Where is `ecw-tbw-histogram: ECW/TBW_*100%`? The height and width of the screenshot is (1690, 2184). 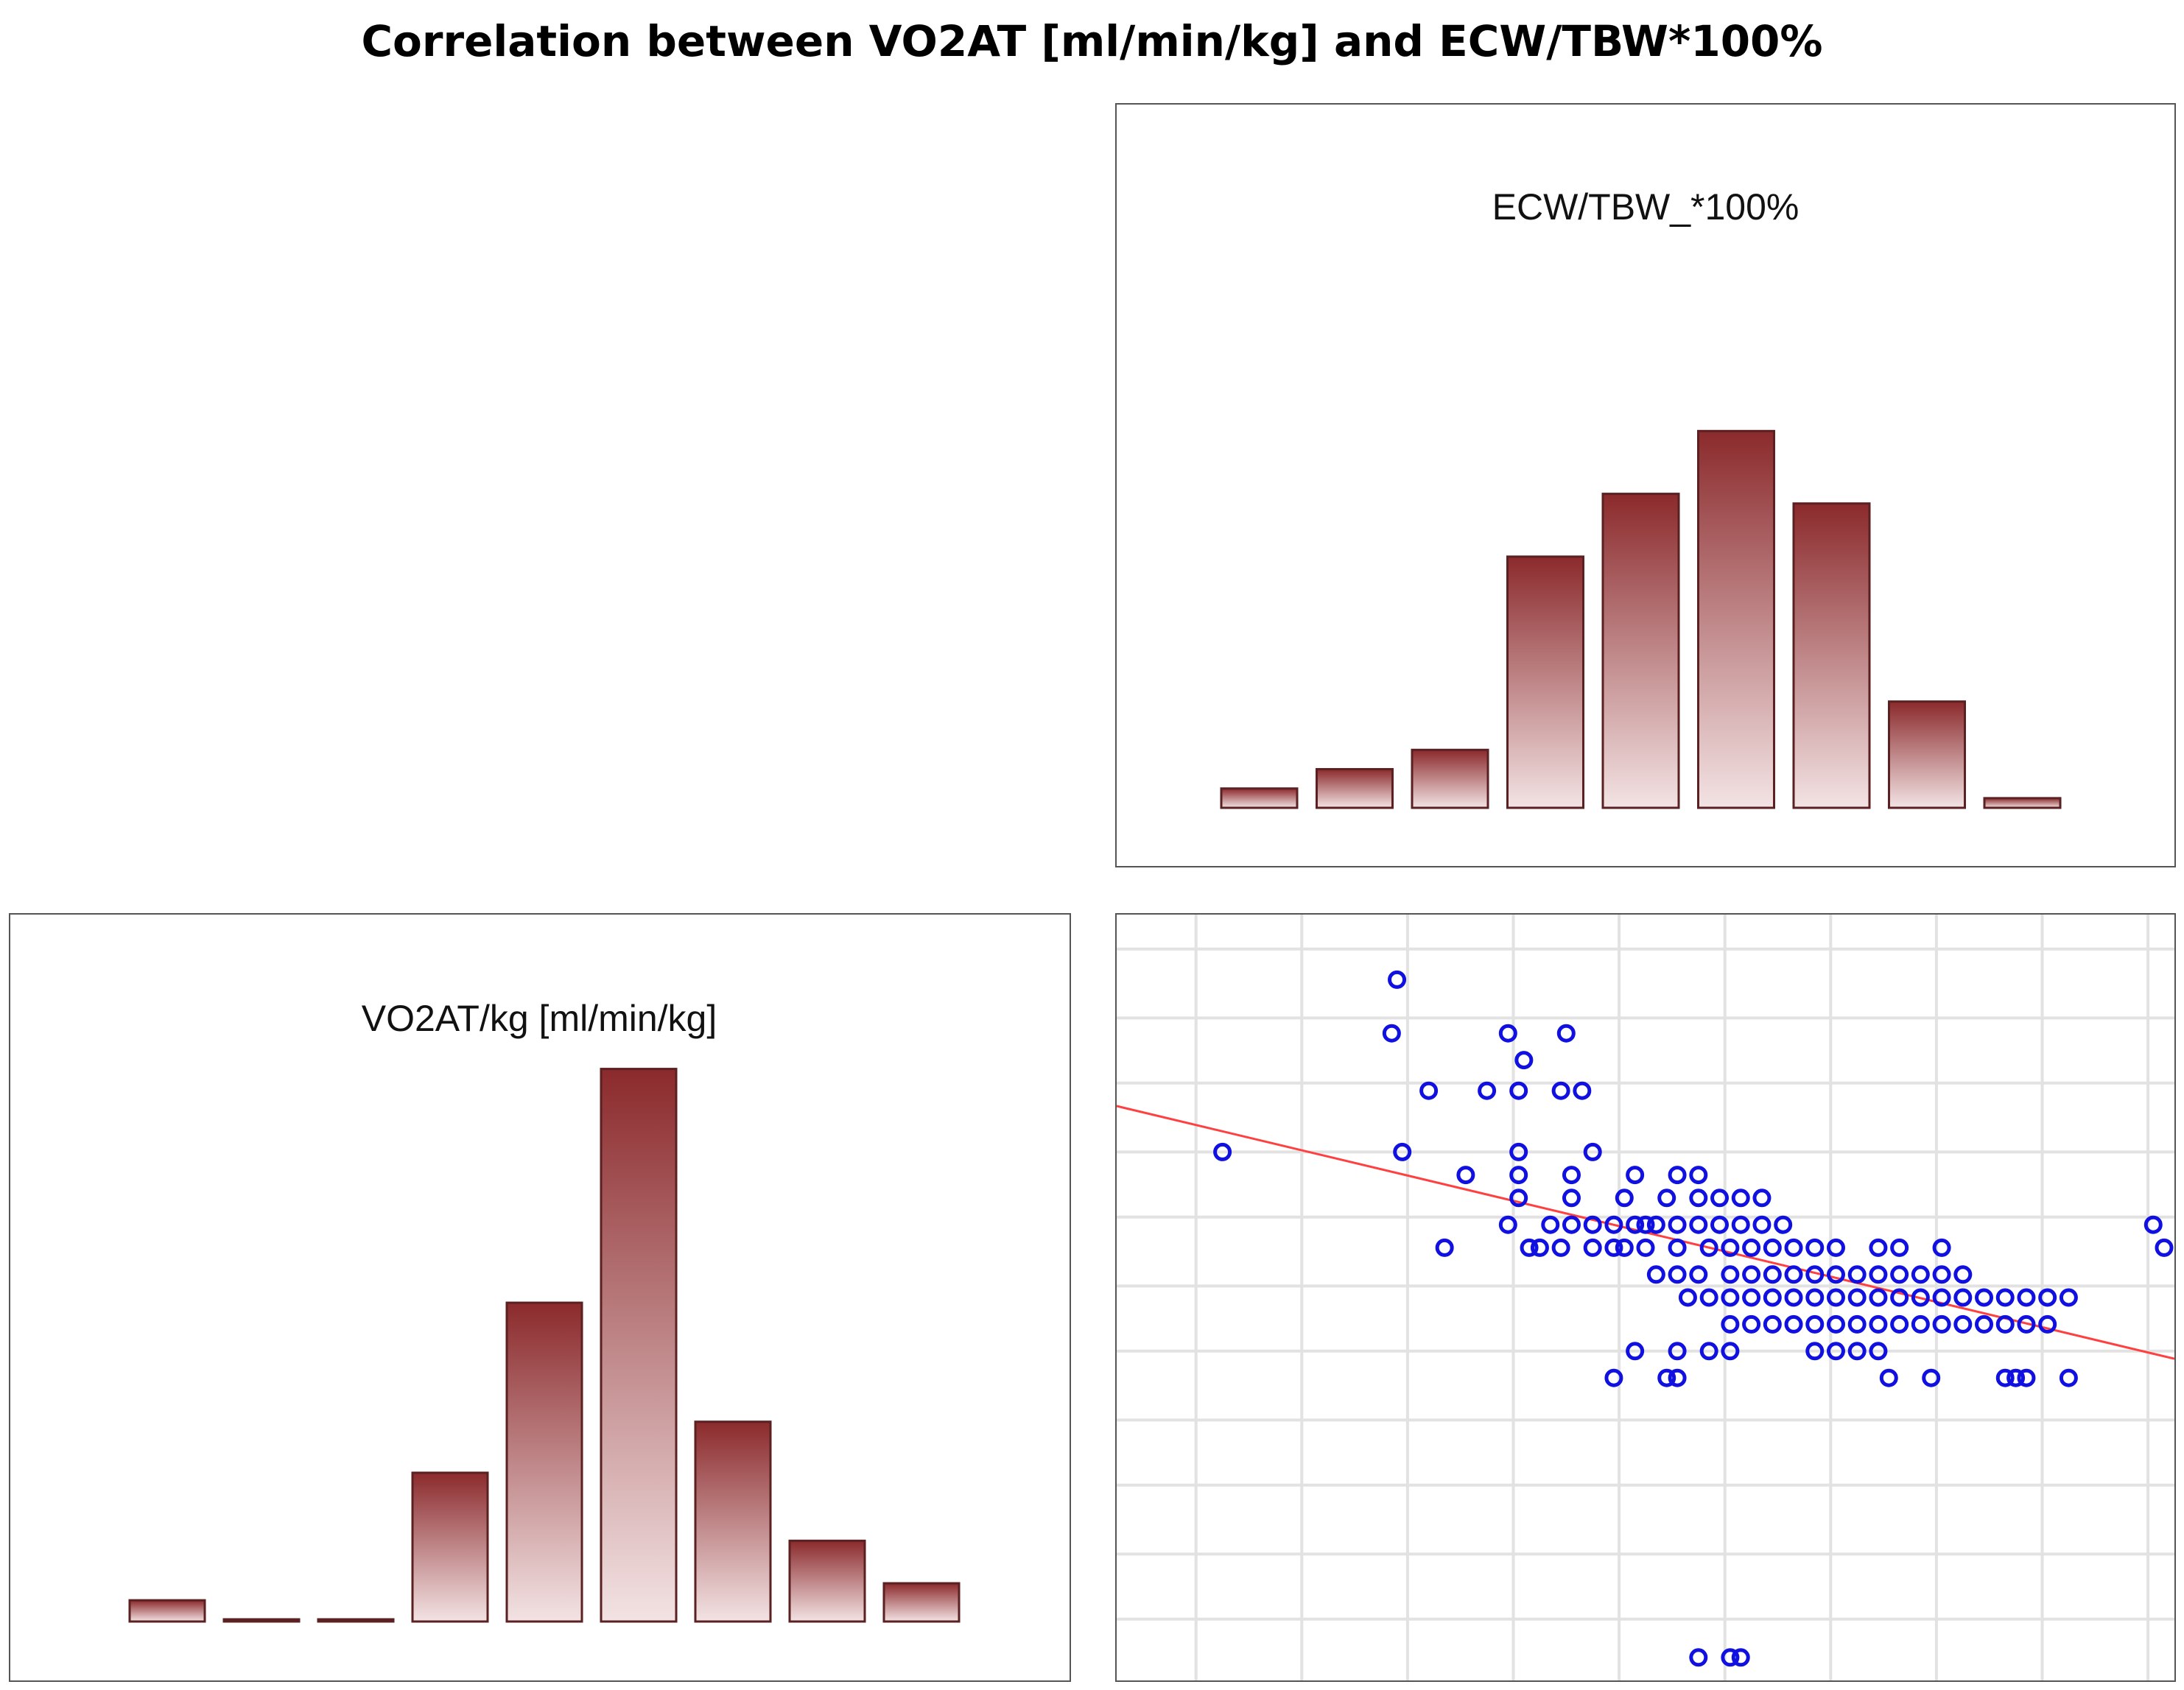 ecw-tbw-histogram: ECW/TBW_*100% is located at coordinates (1641, 497).